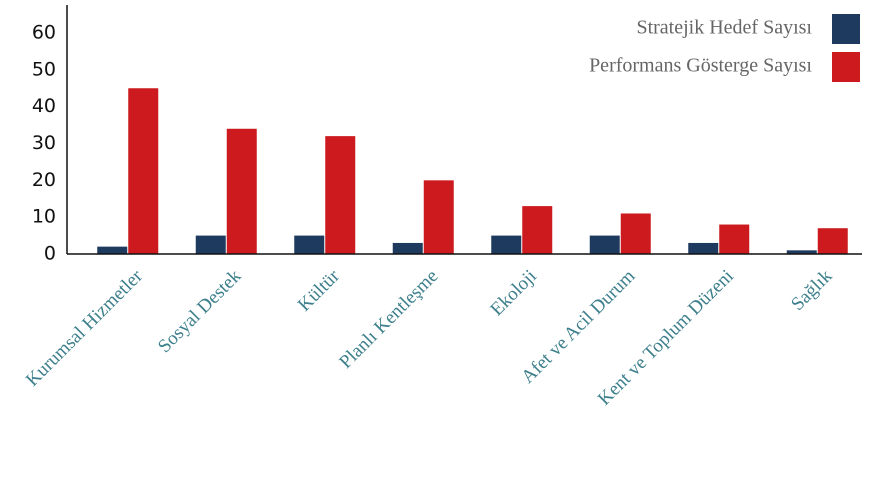  I want to click on y-tick-label: 40, so click(44, 106).